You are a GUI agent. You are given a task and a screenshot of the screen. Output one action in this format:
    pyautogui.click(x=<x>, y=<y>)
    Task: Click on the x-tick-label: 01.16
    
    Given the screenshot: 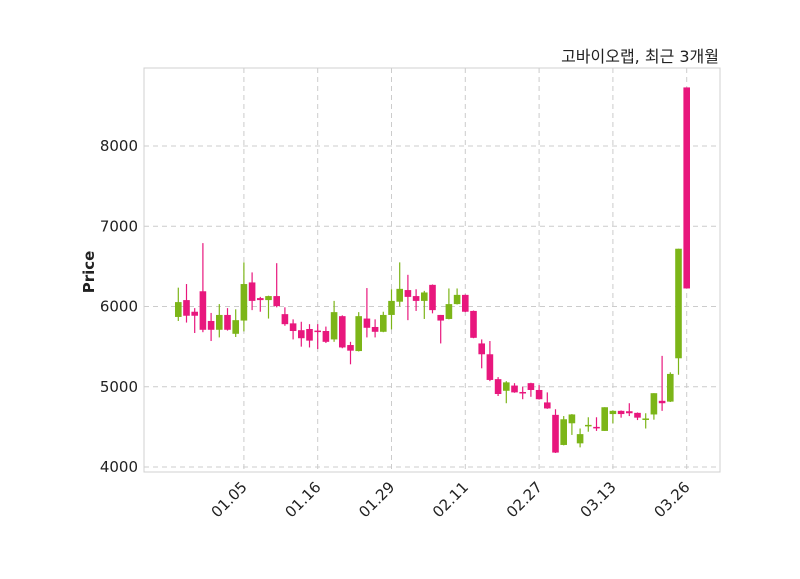 What is the action you would take?
    pyautogui.click(x=302, y=499)
    